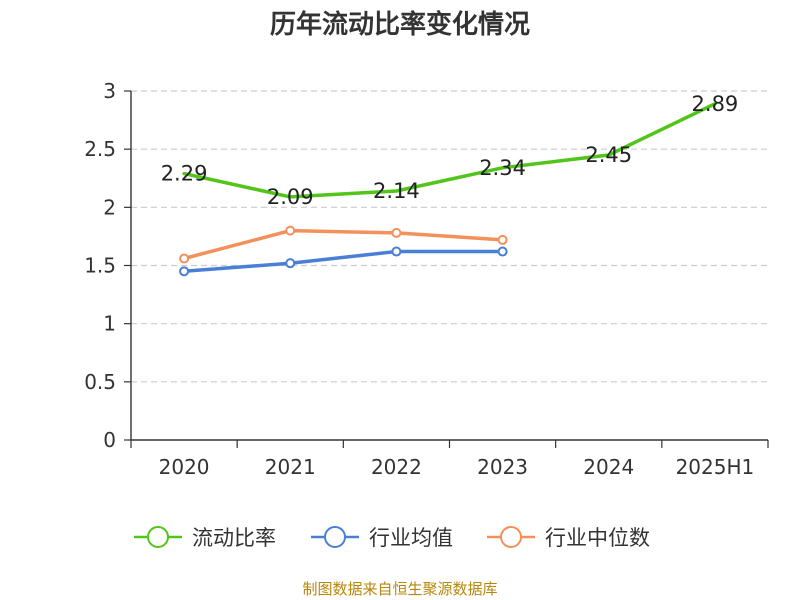 The image size is (800, 600). Describe the element at coordinates (715, 104) in the screenshot. I see `data-label: 2.89` at that location.